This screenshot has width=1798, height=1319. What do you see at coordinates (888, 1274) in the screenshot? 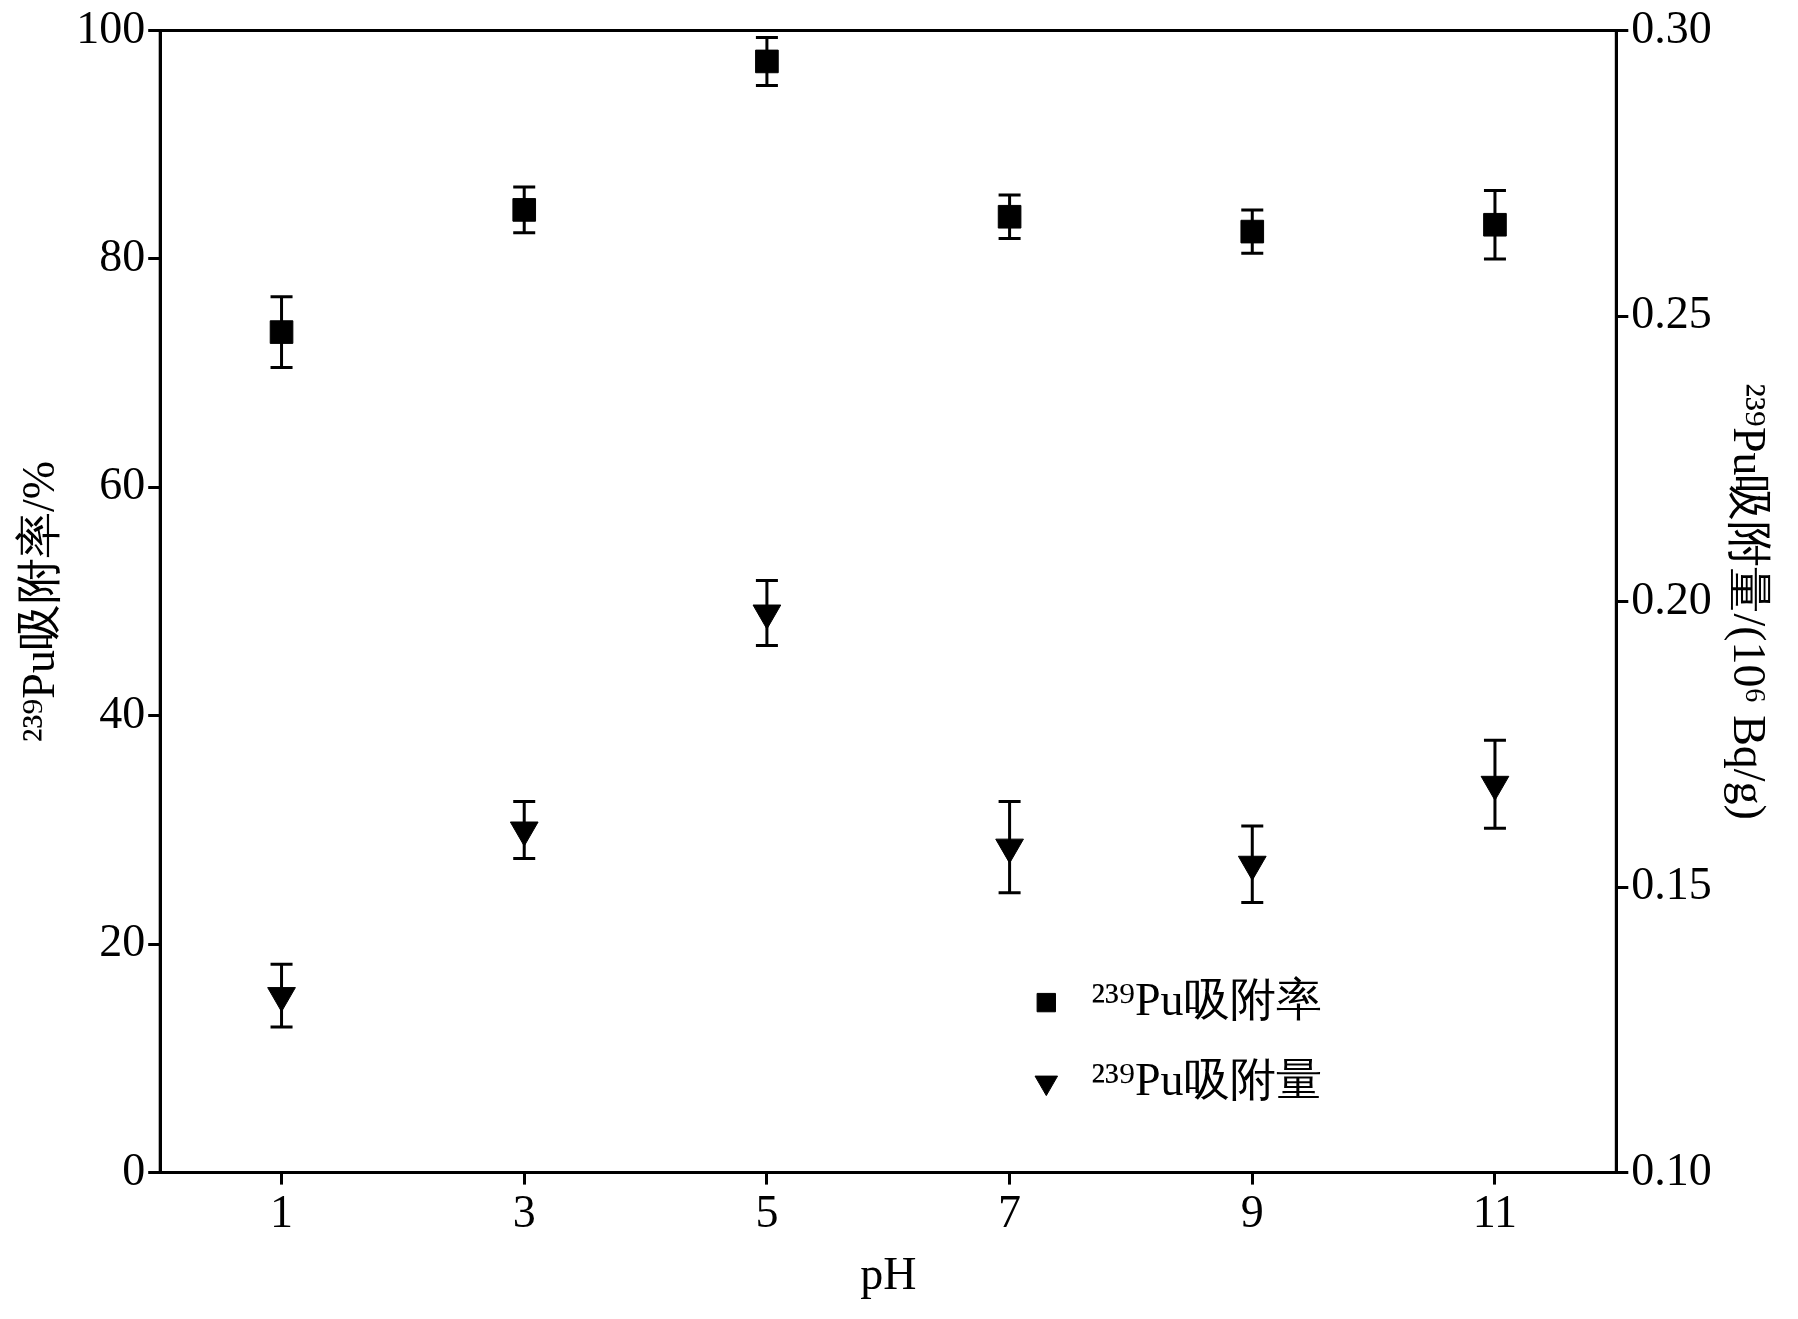
I see `x-axis-title: pH` at bounding box center [888, 1274].